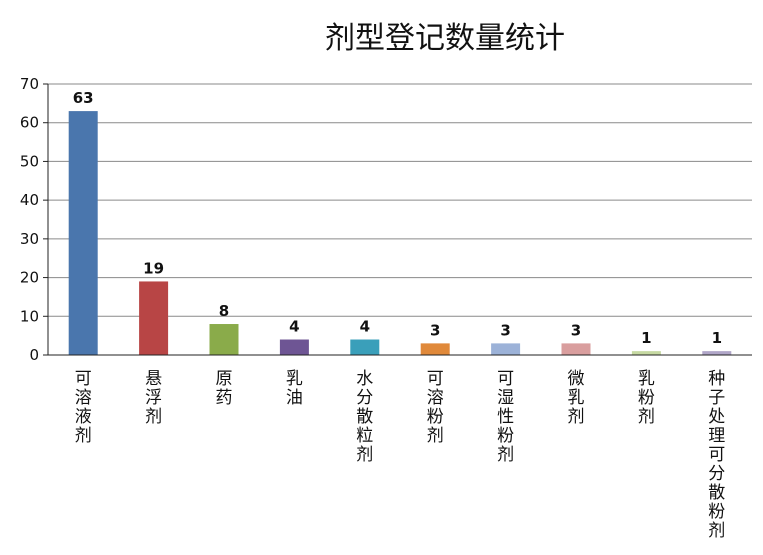 This screenshot has width=763, height=555. I want to click on data-label: 19, so click(153, 268).